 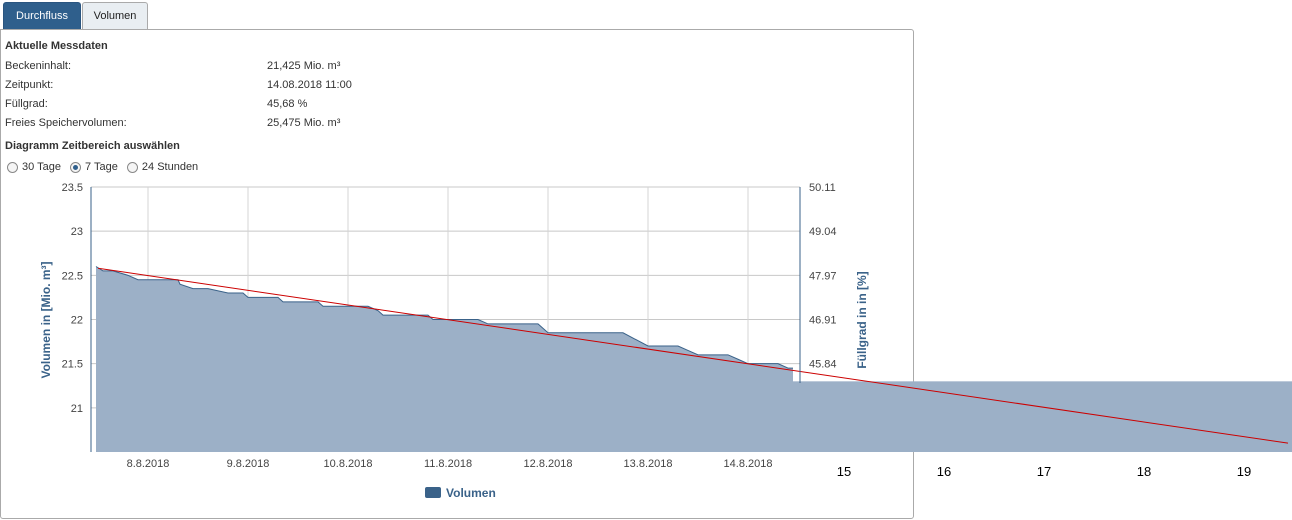 What do you see at coordinates (348, 464) in the screenshot?
I see `x-tick-label: 10.8.2018` at bounding box center [348, 464].